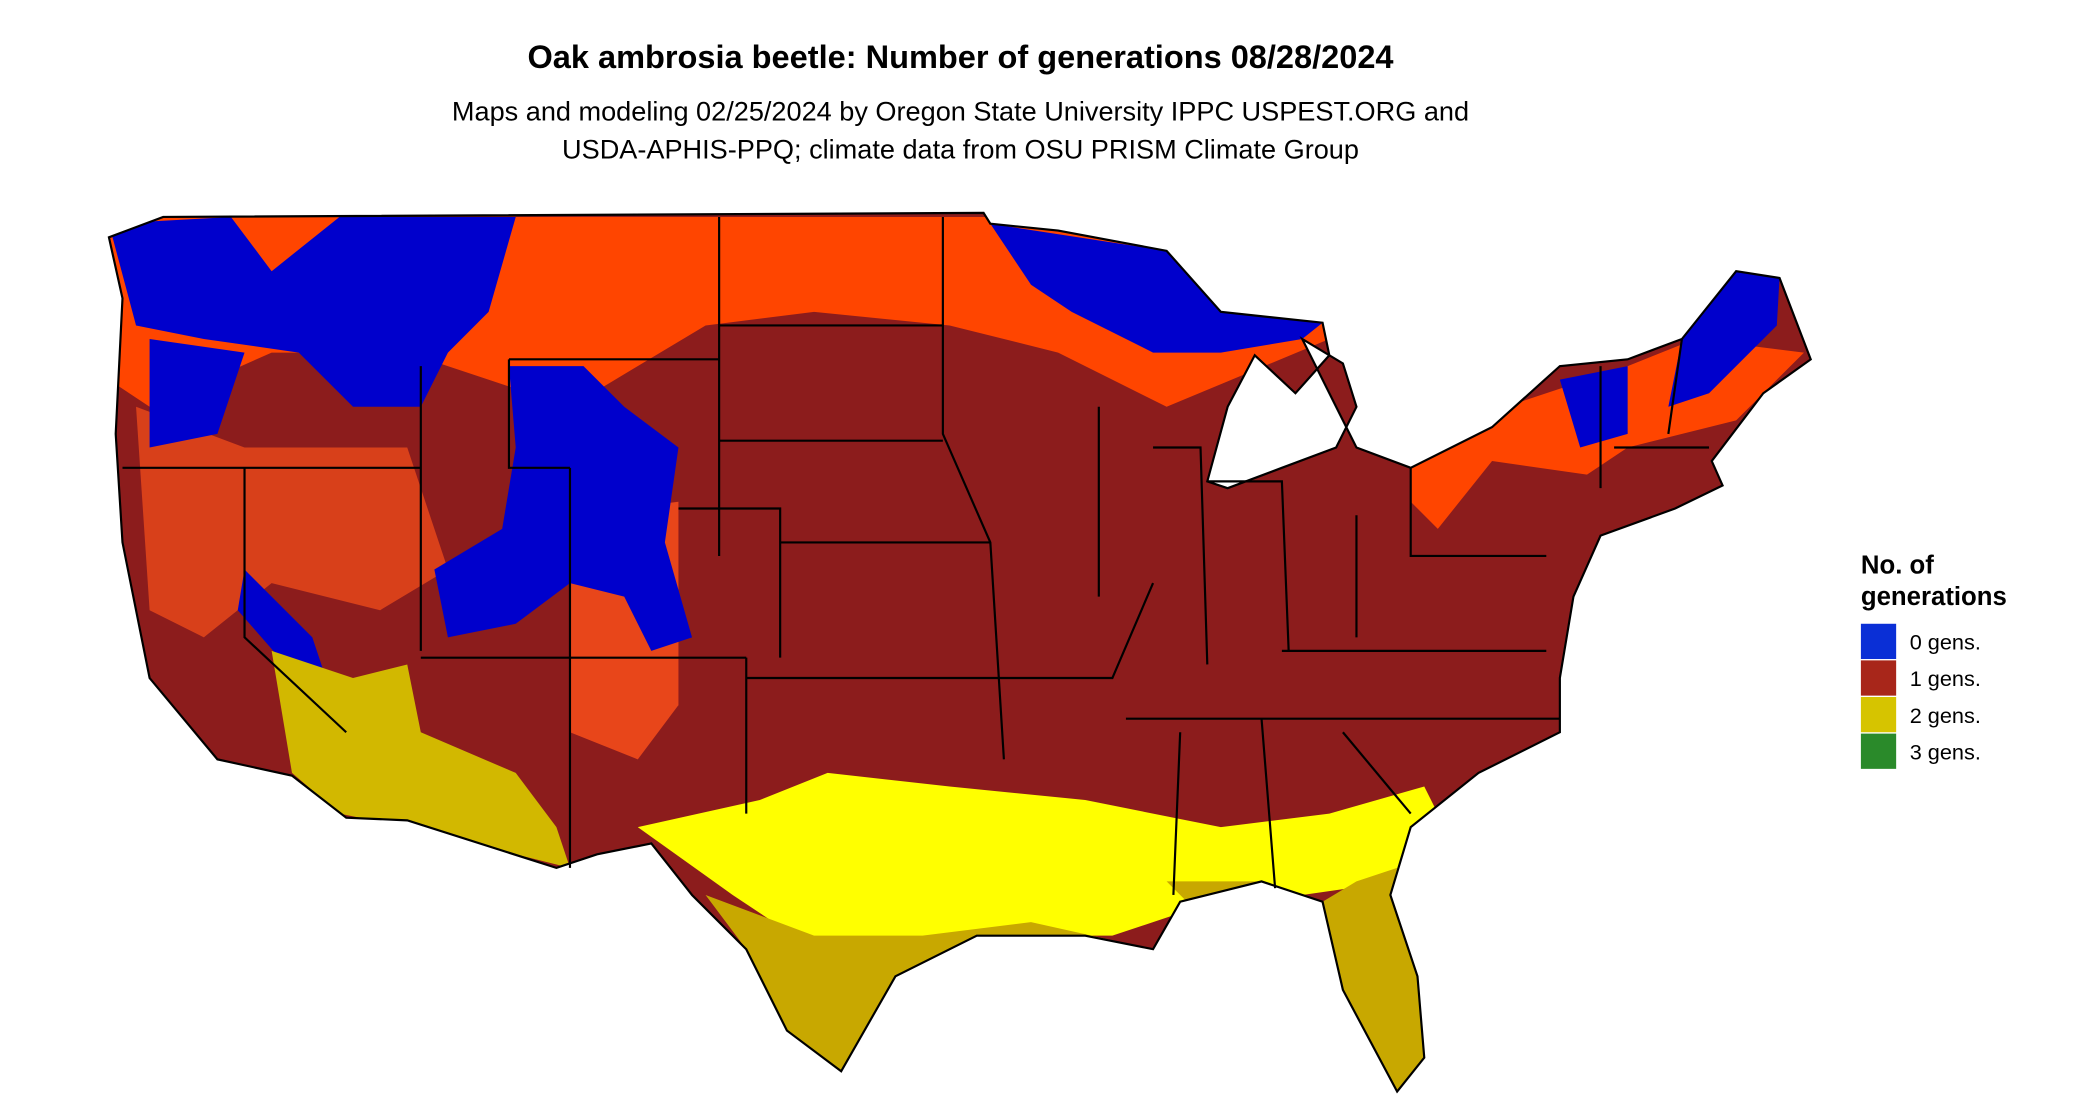  I want to click on legend-label: 0 gens., so click(1945, 642).